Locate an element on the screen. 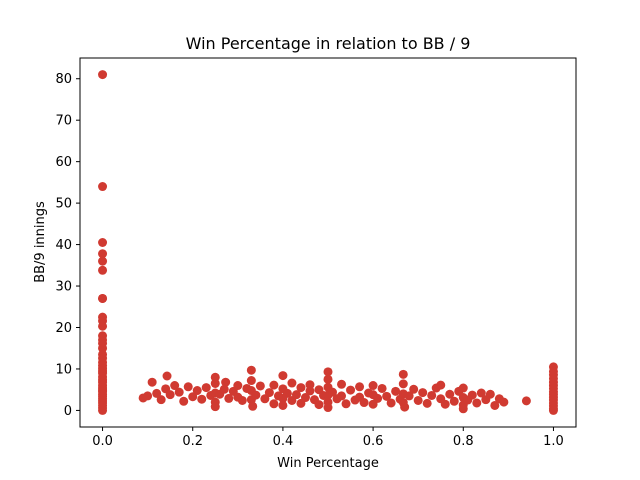 This screenshot has width=640, height=480. y-tick-label: 0 is located at coordinates (68, 411).